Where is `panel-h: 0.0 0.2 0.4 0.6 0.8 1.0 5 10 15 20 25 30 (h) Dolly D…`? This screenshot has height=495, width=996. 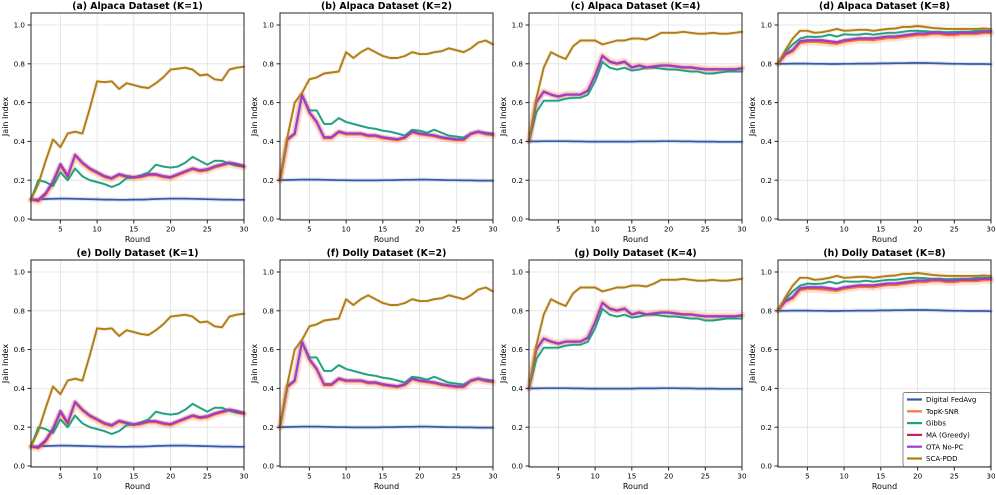 panel-h: 0.0 0.2 0.4 0.6 0.8 1.0 5 10 15 20 25 30 (h) Dolly D… is located at coordinates (871, 370).